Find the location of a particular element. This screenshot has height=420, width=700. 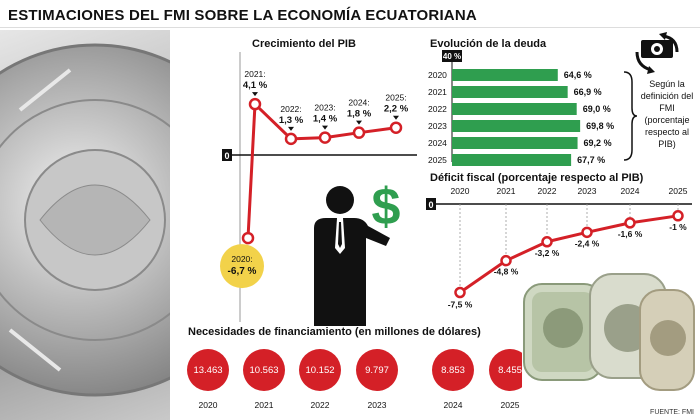

gdp-year-label-2023: 2023: is located at coordinates (324, 108).